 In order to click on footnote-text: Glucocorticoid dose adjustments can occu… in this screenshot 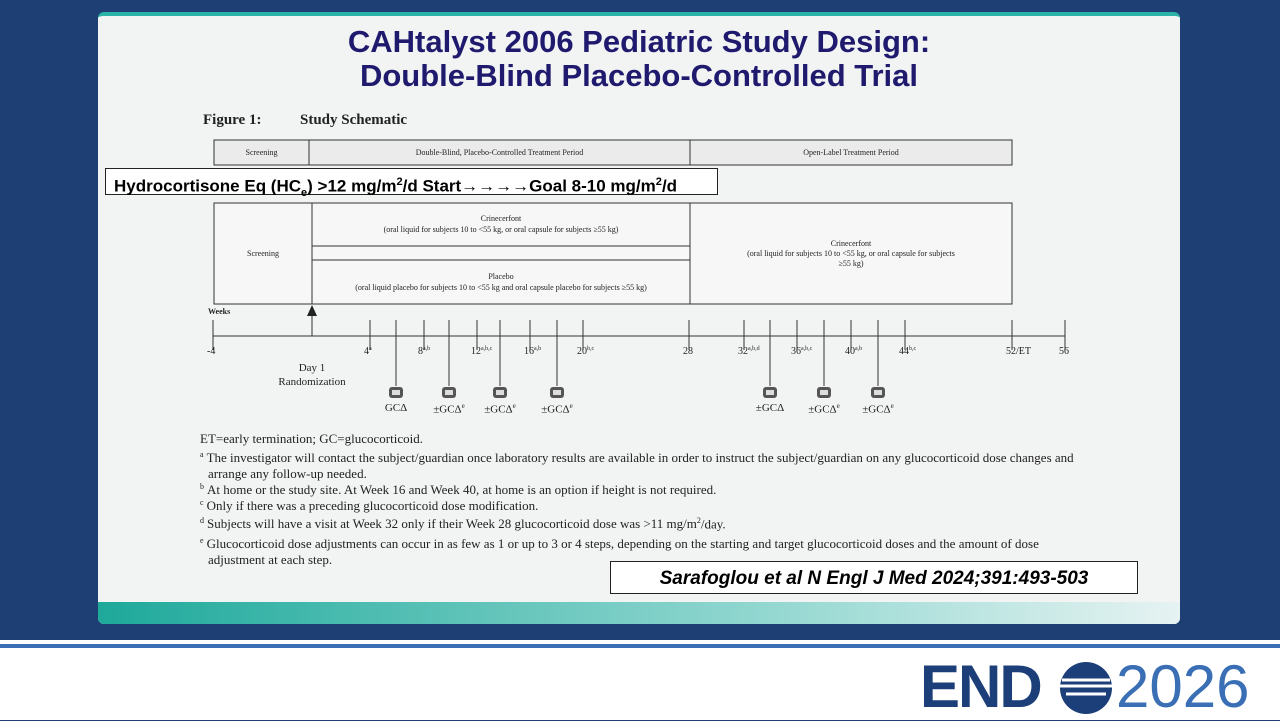, I will do `click(622, 552)`.